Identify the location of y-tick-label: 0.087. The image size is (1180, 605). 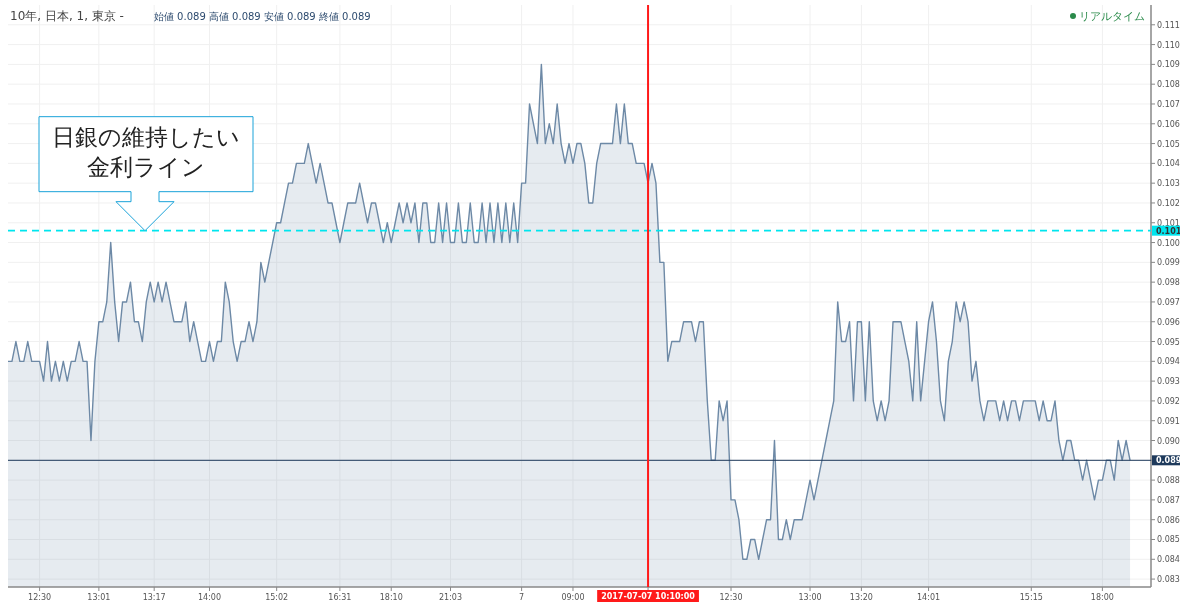
(1168, 500).